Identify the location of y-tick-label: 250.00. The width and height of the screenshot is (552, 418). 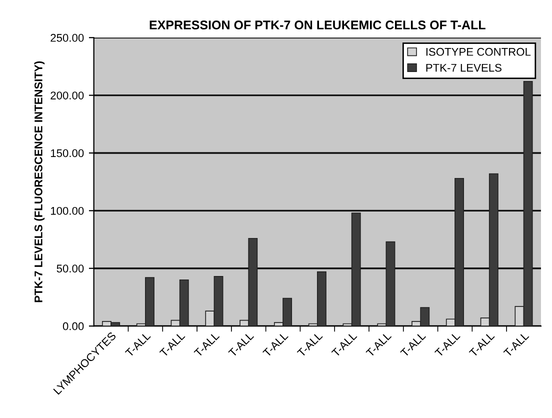
(67, 38).